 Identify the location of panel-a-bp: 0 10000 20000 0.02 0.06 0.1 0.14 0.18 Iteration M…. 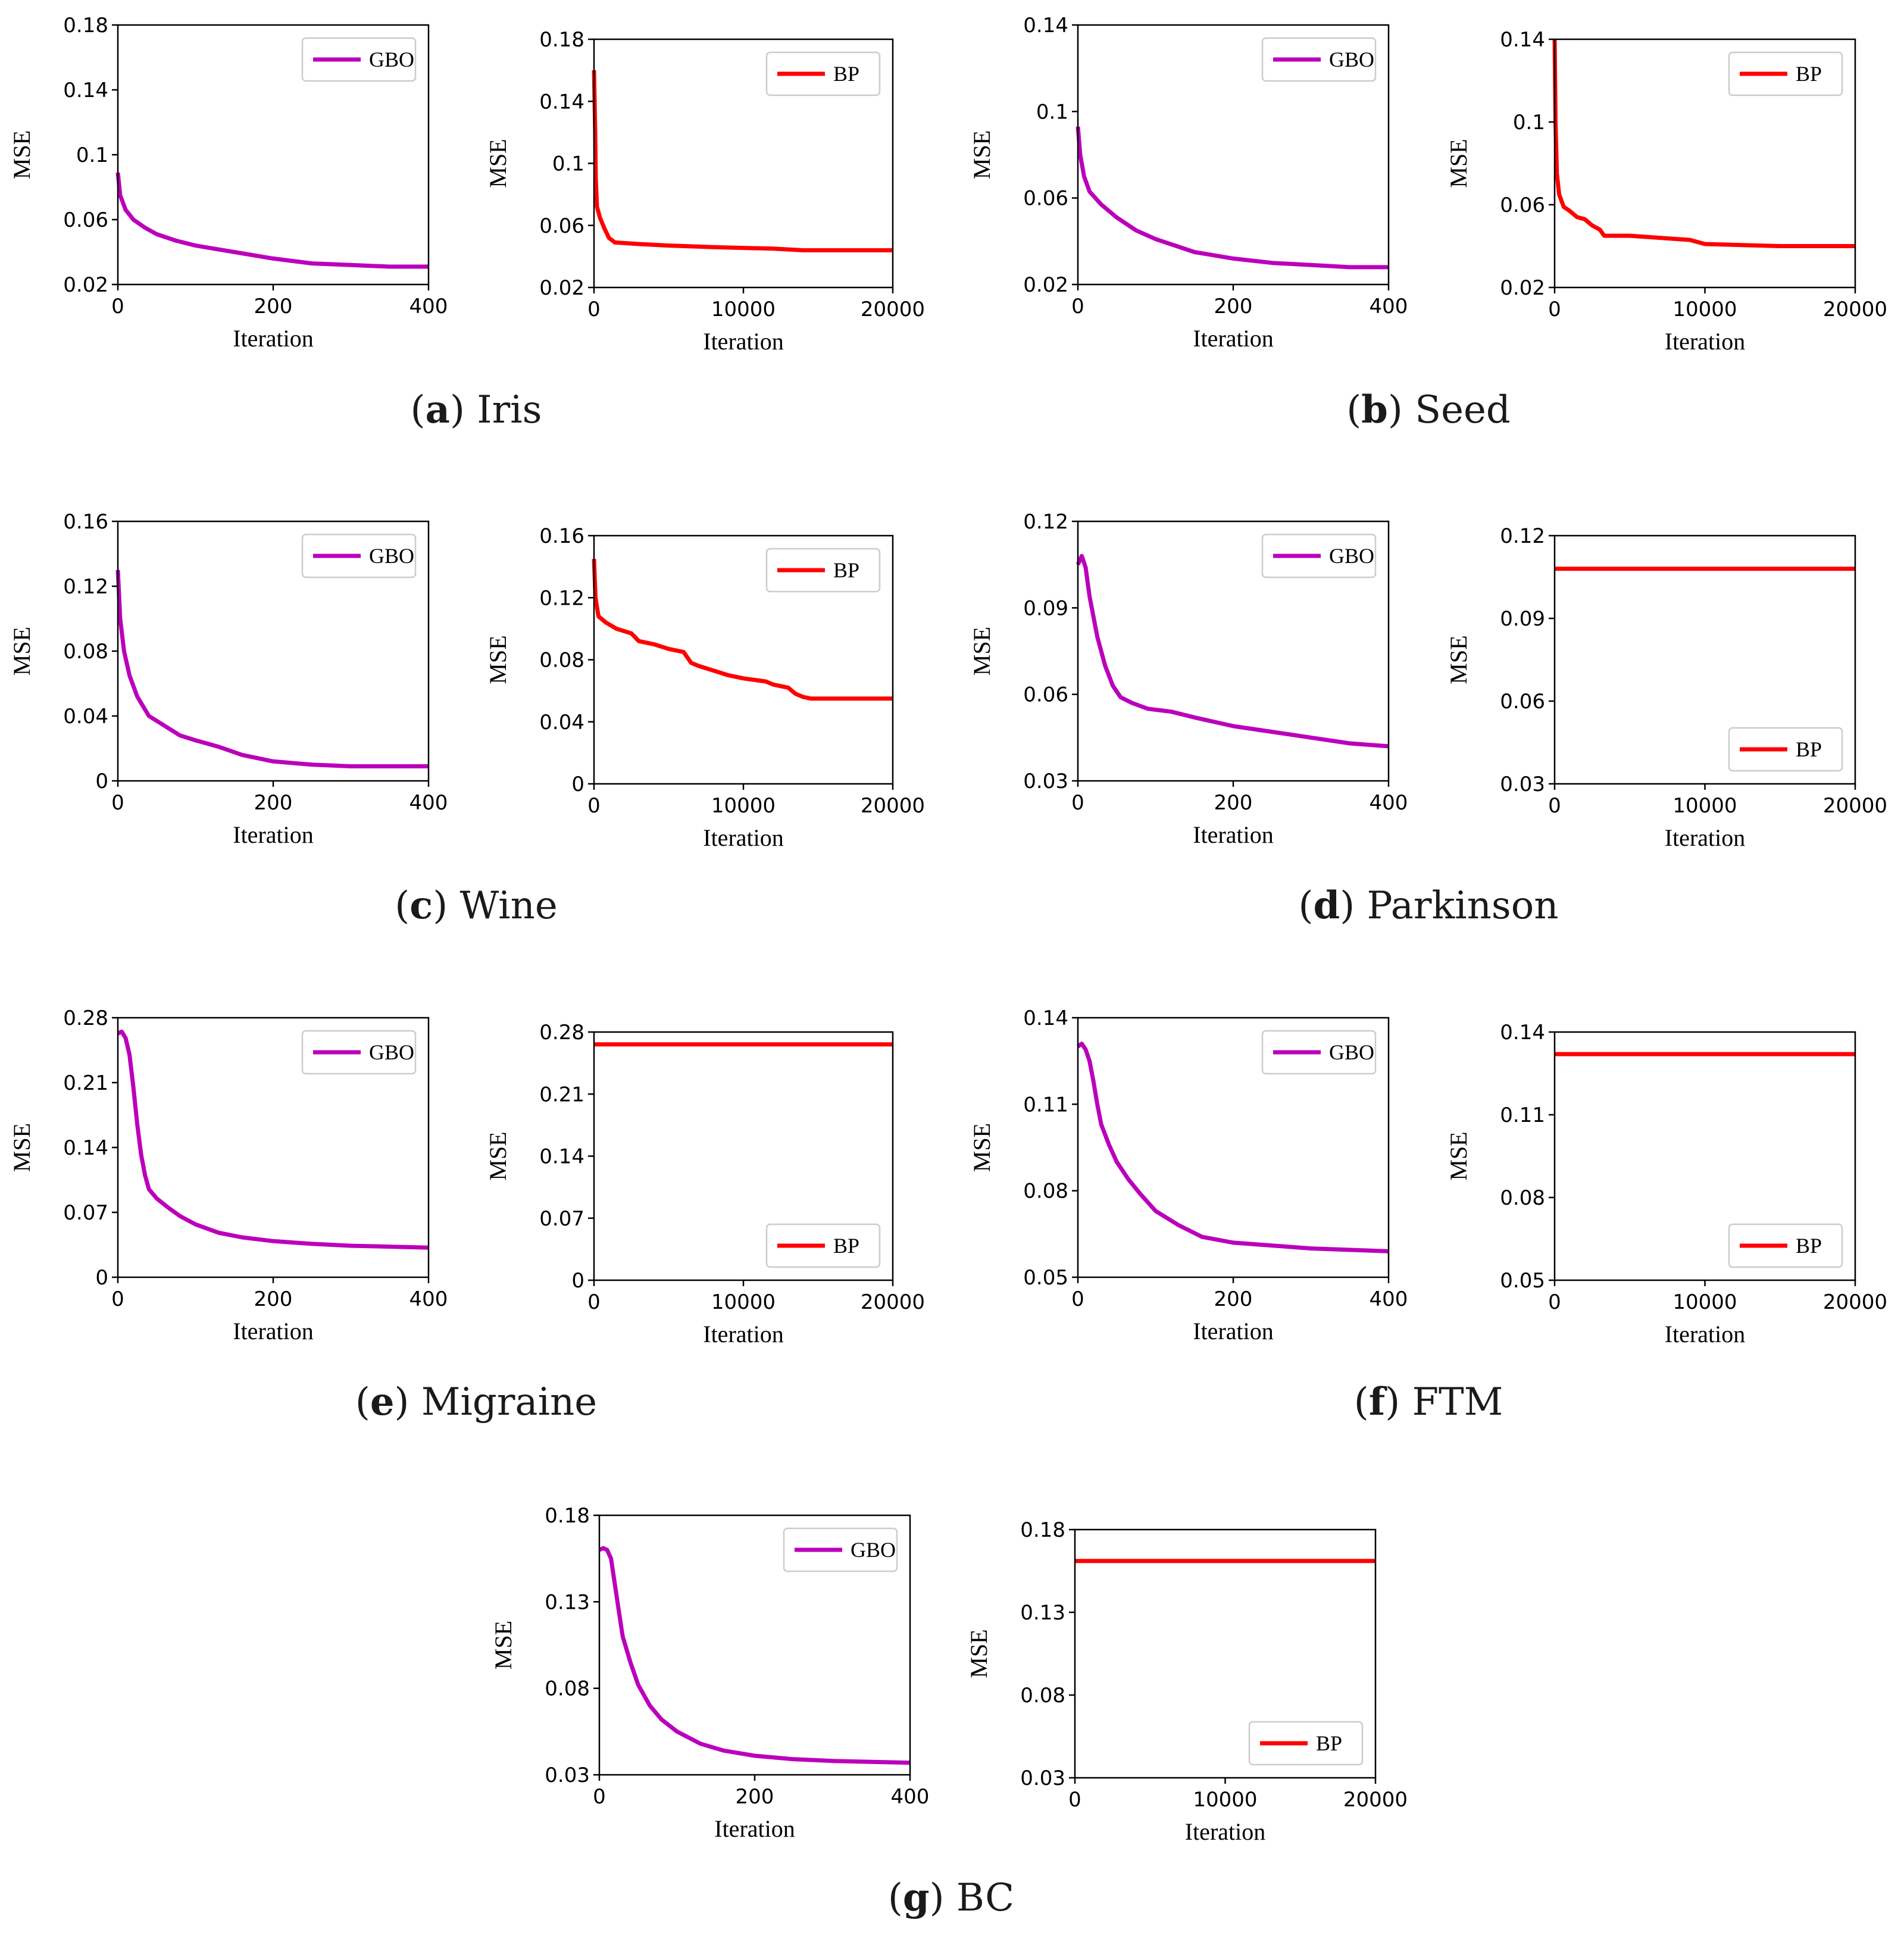
(705, 191).